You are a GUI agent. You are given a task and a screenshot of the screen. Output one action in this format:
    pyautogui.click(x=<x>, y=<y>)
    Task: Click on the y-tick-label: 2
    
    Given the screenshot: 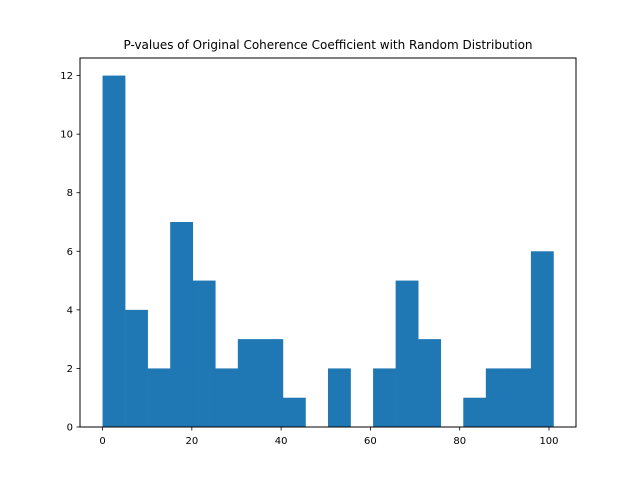 What is the action you would take?
    pyautogui.click(x=70, y=369)
    